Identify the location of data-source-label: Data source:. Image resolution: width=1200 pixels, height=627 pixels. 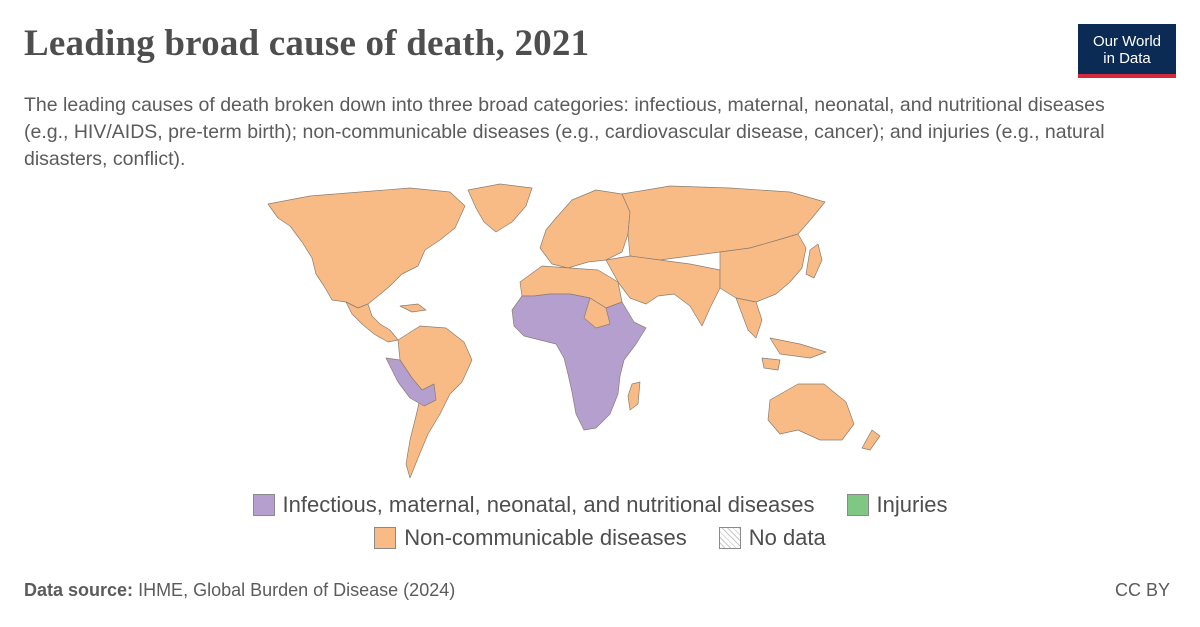
(79, 590).